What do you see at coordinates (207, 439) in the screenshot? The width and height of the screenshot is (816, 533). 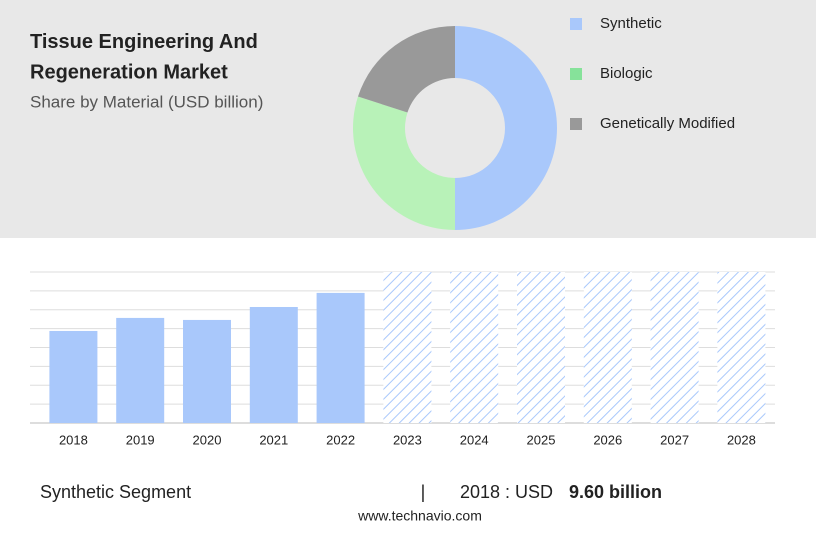 I see `x-tick-label: 2020` at bounding box center [207, 439].